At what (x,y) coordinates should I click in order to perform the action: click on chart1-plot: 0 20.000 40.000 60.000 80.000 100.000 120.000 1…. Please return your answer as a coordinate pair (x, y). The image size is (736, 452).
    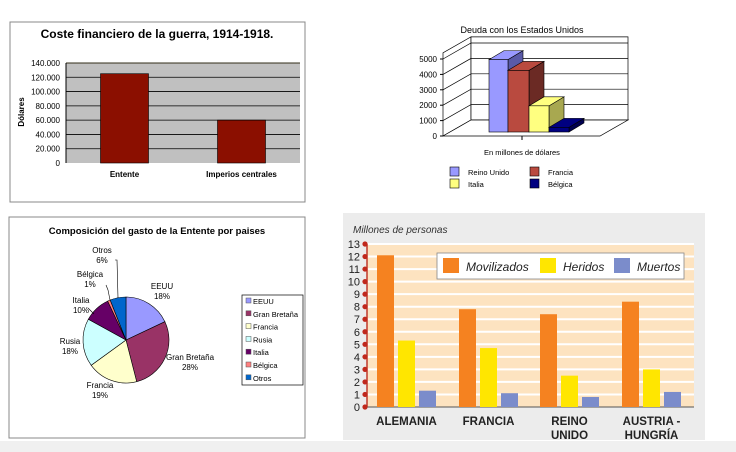
    Looking at the image, I should click on (165, 119).